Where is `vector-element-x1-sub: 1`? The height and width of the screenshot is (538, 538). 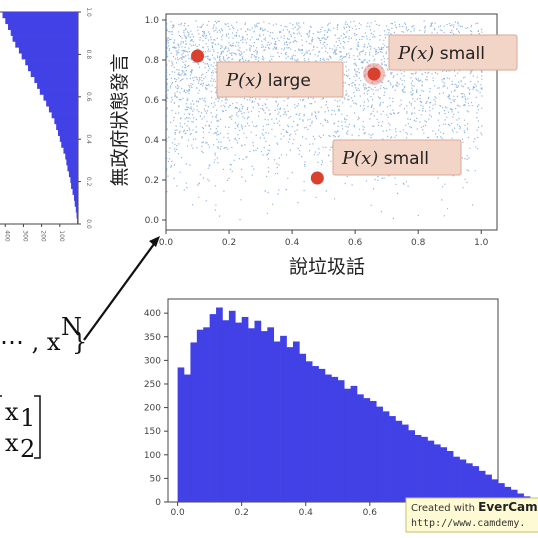 vector-element-x1-sub: 1 is located at coordinates (27, 418).